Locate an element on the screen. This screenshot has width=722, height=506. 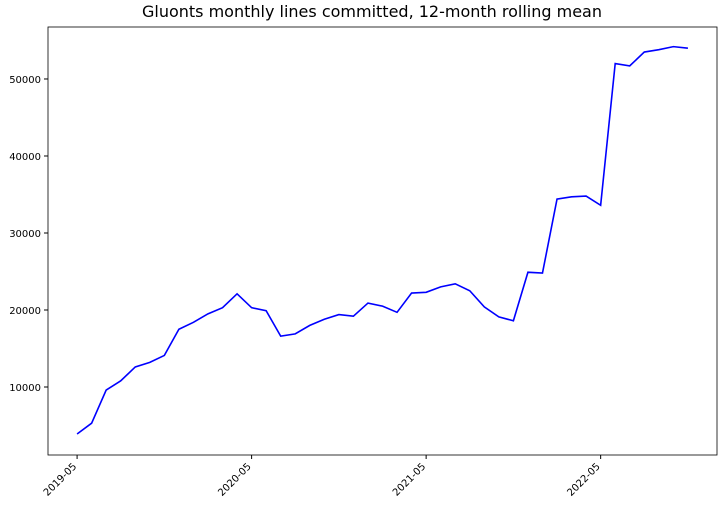
y-tick-label: 10000 is located at coordinates (25, 388).